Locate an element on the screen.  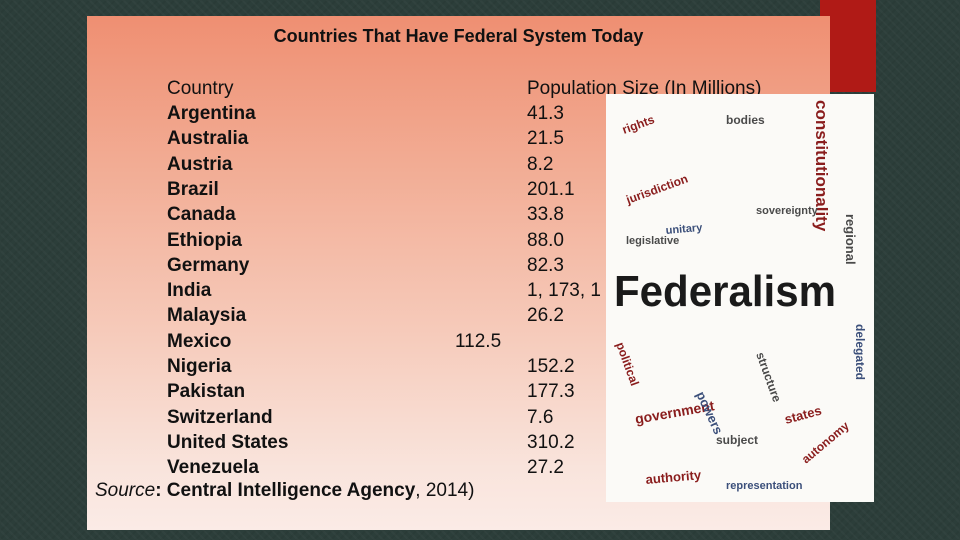
word-cloud-word: regional is located at coordinates (850, 239).